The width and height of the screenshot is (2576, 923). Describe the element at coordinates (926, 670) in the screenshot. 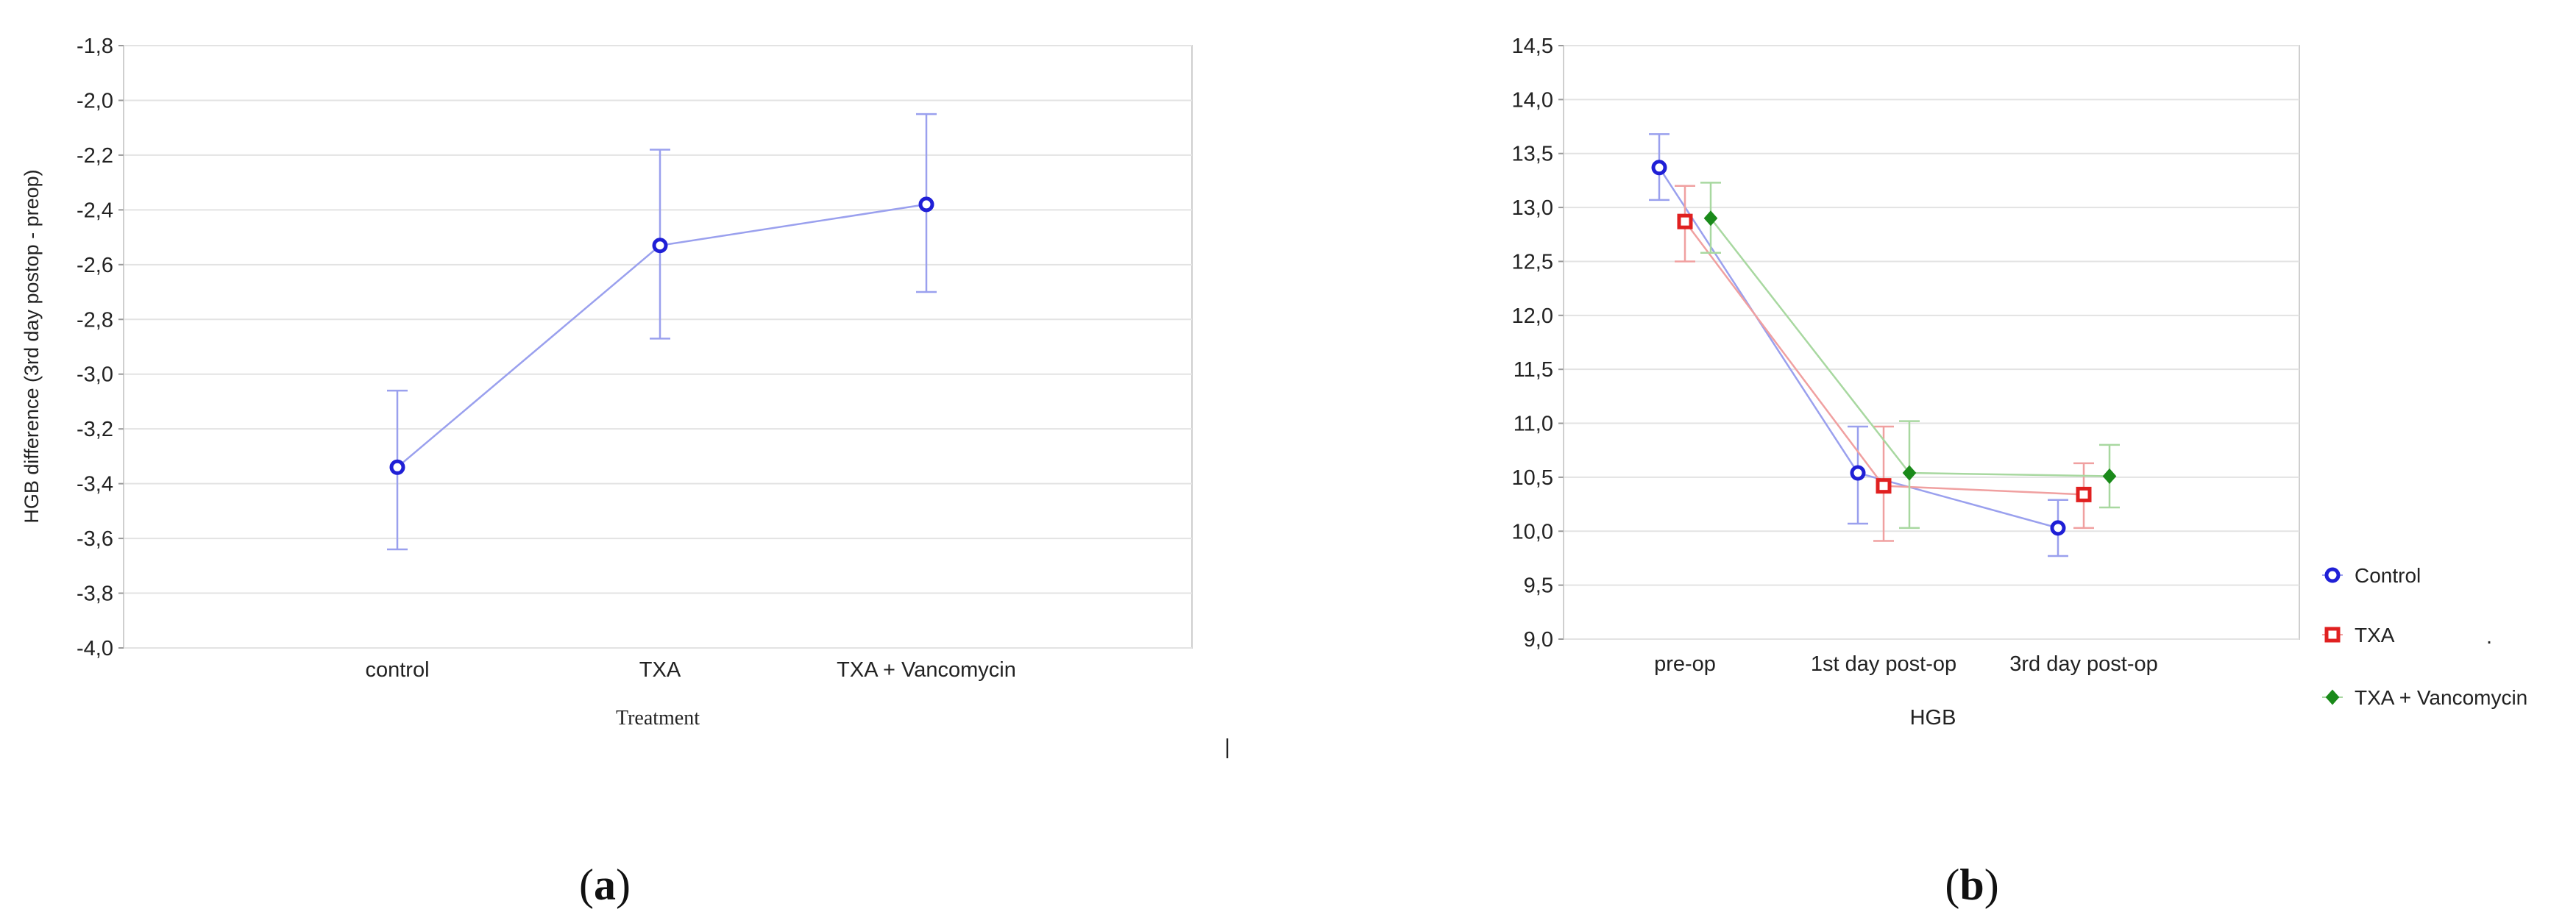

I see `x-tick-label: TXA + Vancomycin` at that location.